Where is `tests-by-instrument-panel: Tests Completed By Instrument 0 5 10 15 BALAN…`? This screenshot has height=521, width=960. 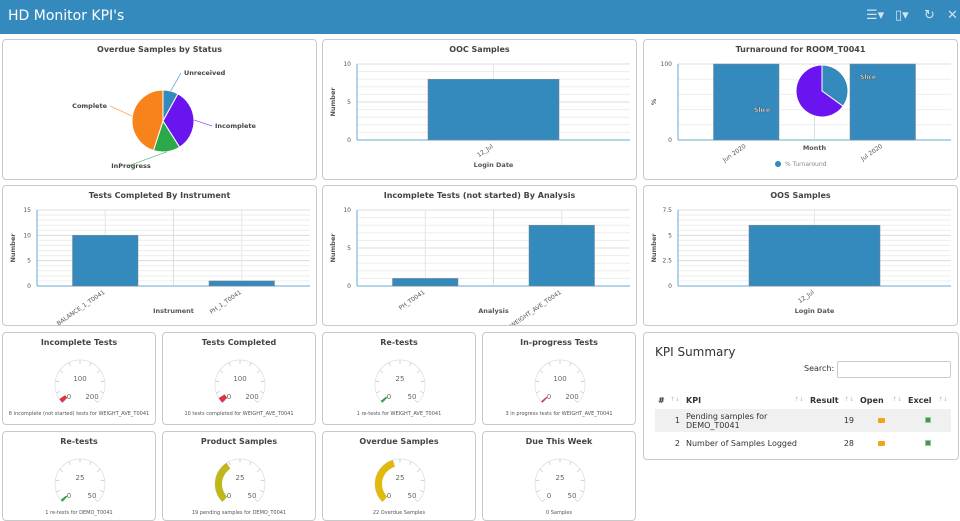
tests-by-instrument-panel: Tests Completed By Instrument 0 5 10 15 BALAN… is located at coordinates (159, 255).